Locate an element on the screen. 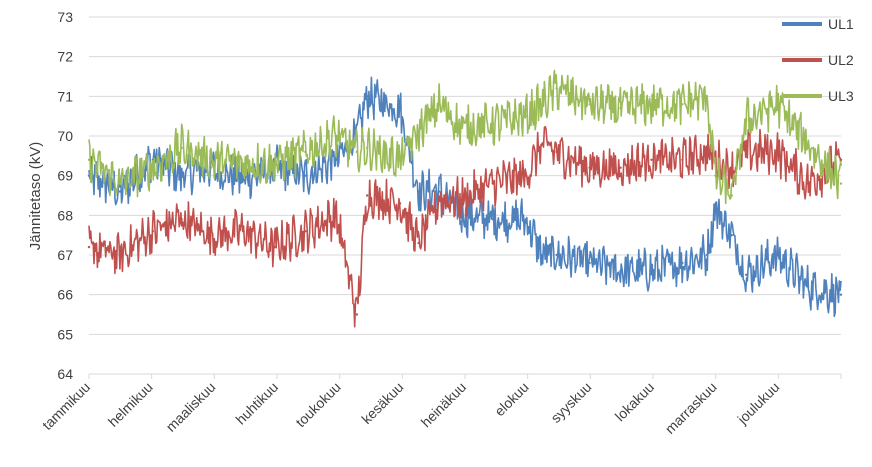  x-tick-label: kesäkuu is located at coordinates (382, 403).